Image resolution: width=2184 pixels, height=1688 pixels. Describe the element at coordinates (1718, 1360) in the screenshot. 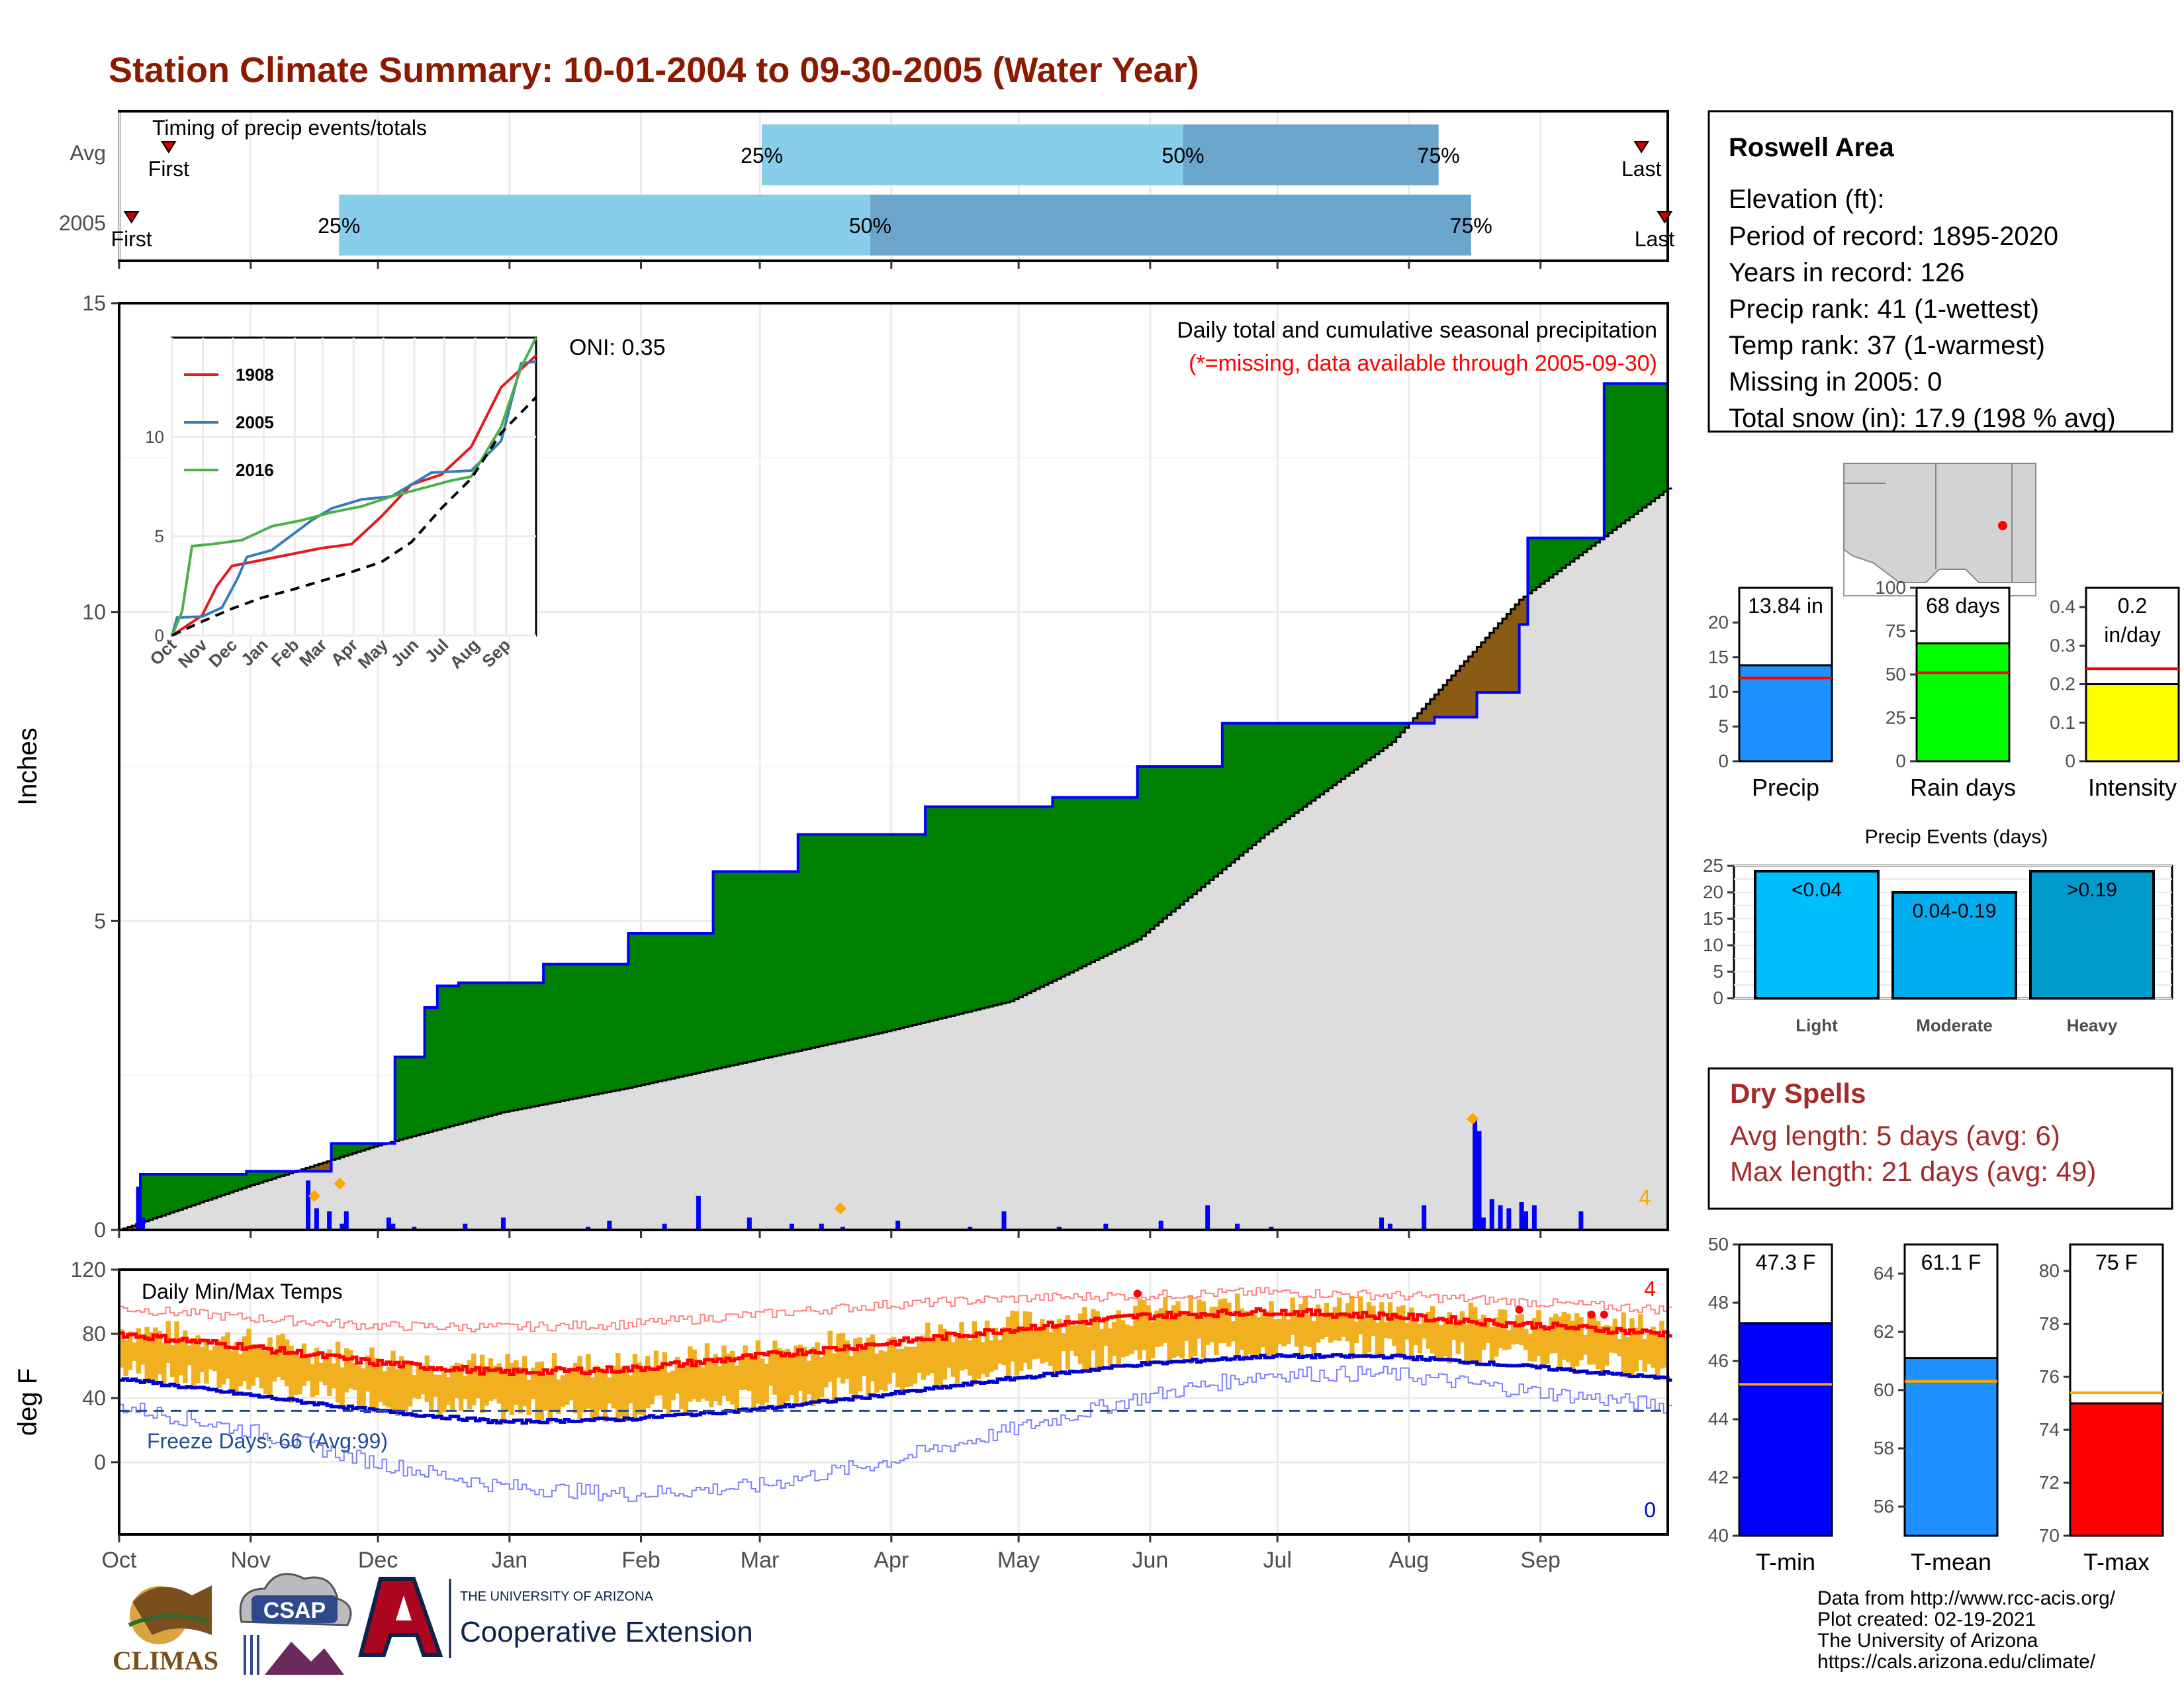

I see `summary-ytick-label: 46` at that location.